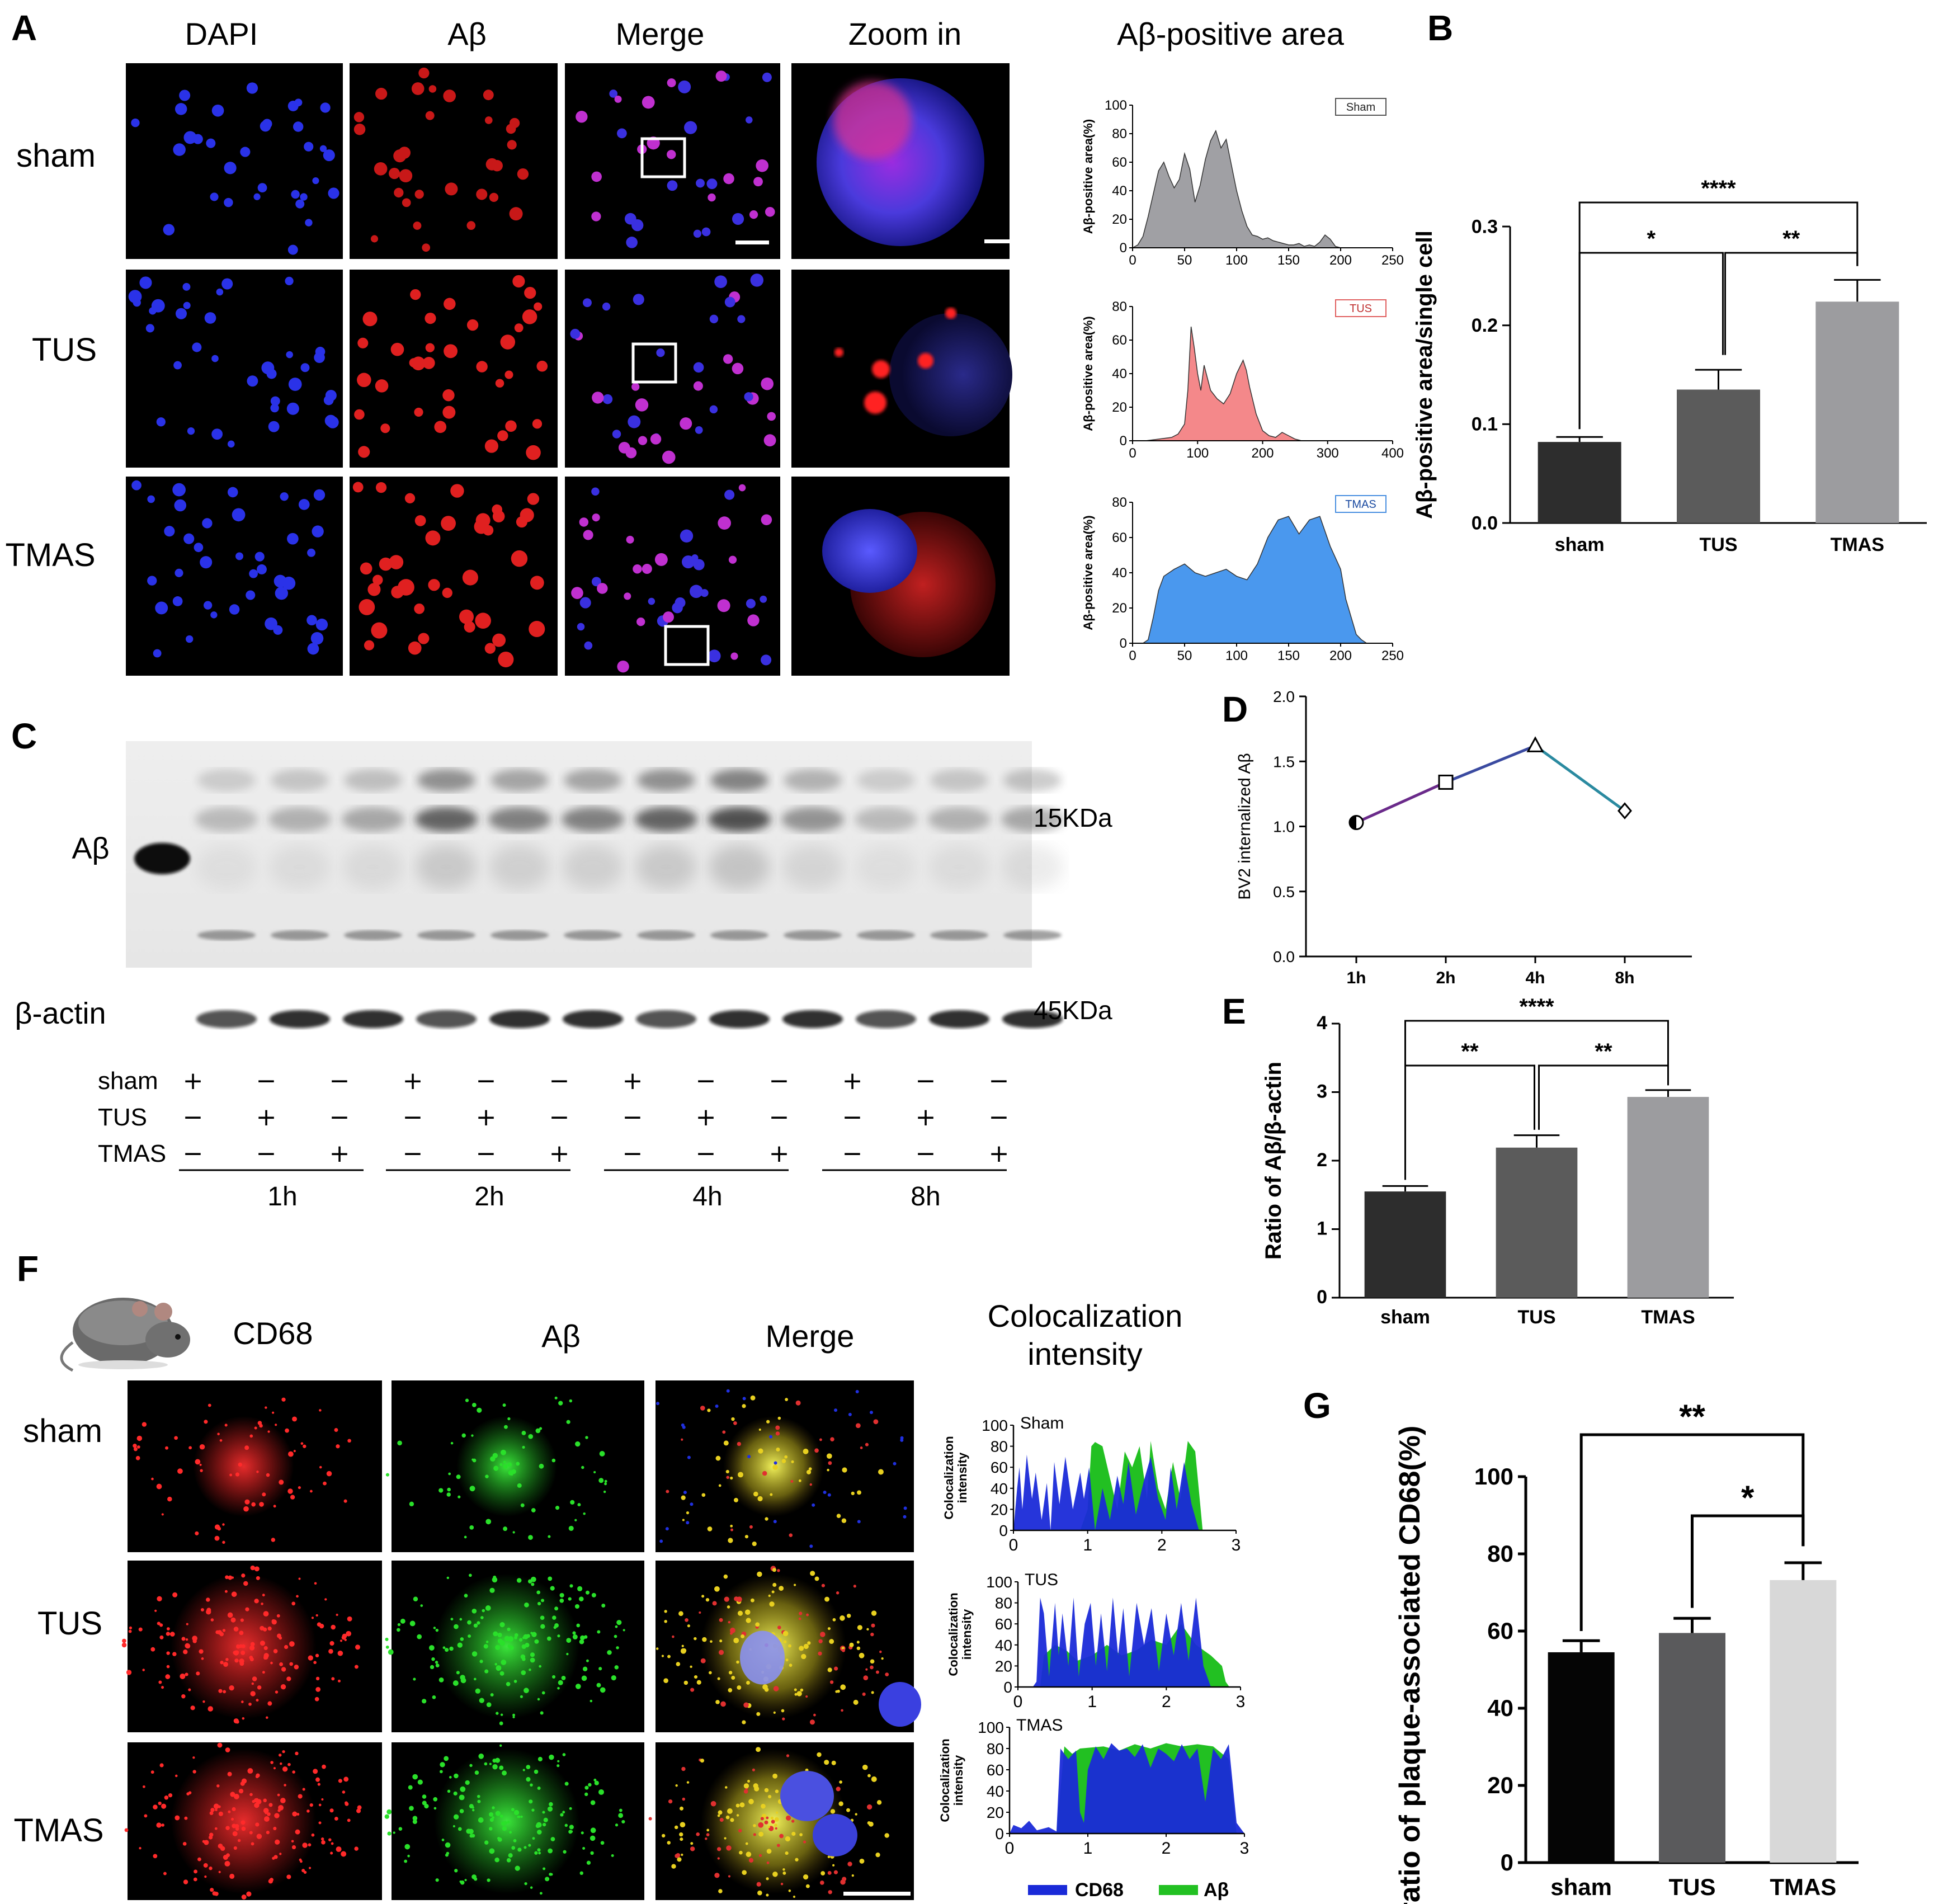  Describe the element at coordinates (24, 28) in the screenshot. I see `panel-label-a: A` at that location.